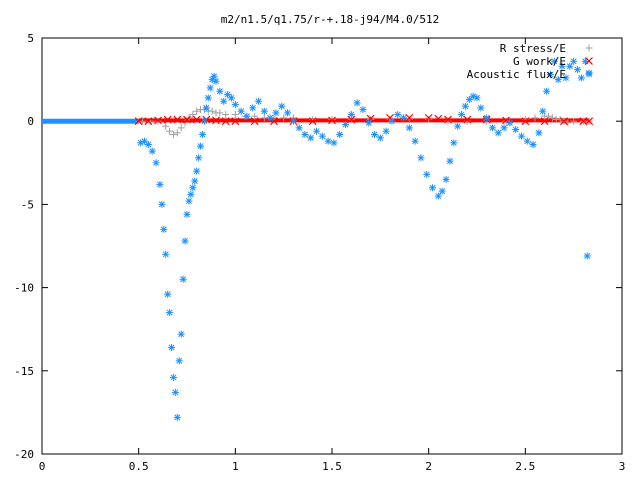  Describe the element at coordinates (539, 61) in the screenshot. I see `legend-label: G work/E` at that location.